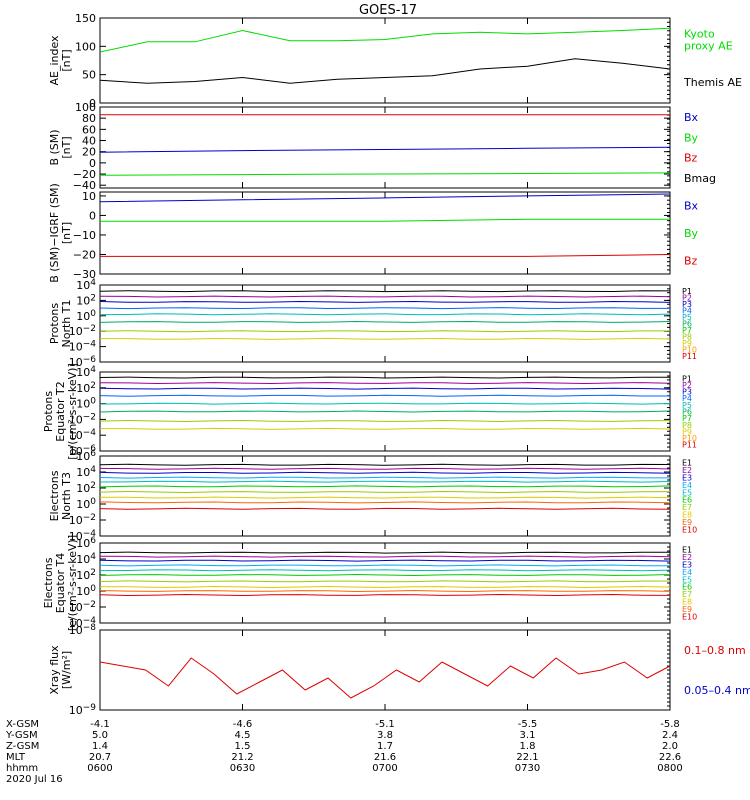  Describe the element at coordinates (84, 254) in the screenshot. I see `y-tick-label: −20` at that location.